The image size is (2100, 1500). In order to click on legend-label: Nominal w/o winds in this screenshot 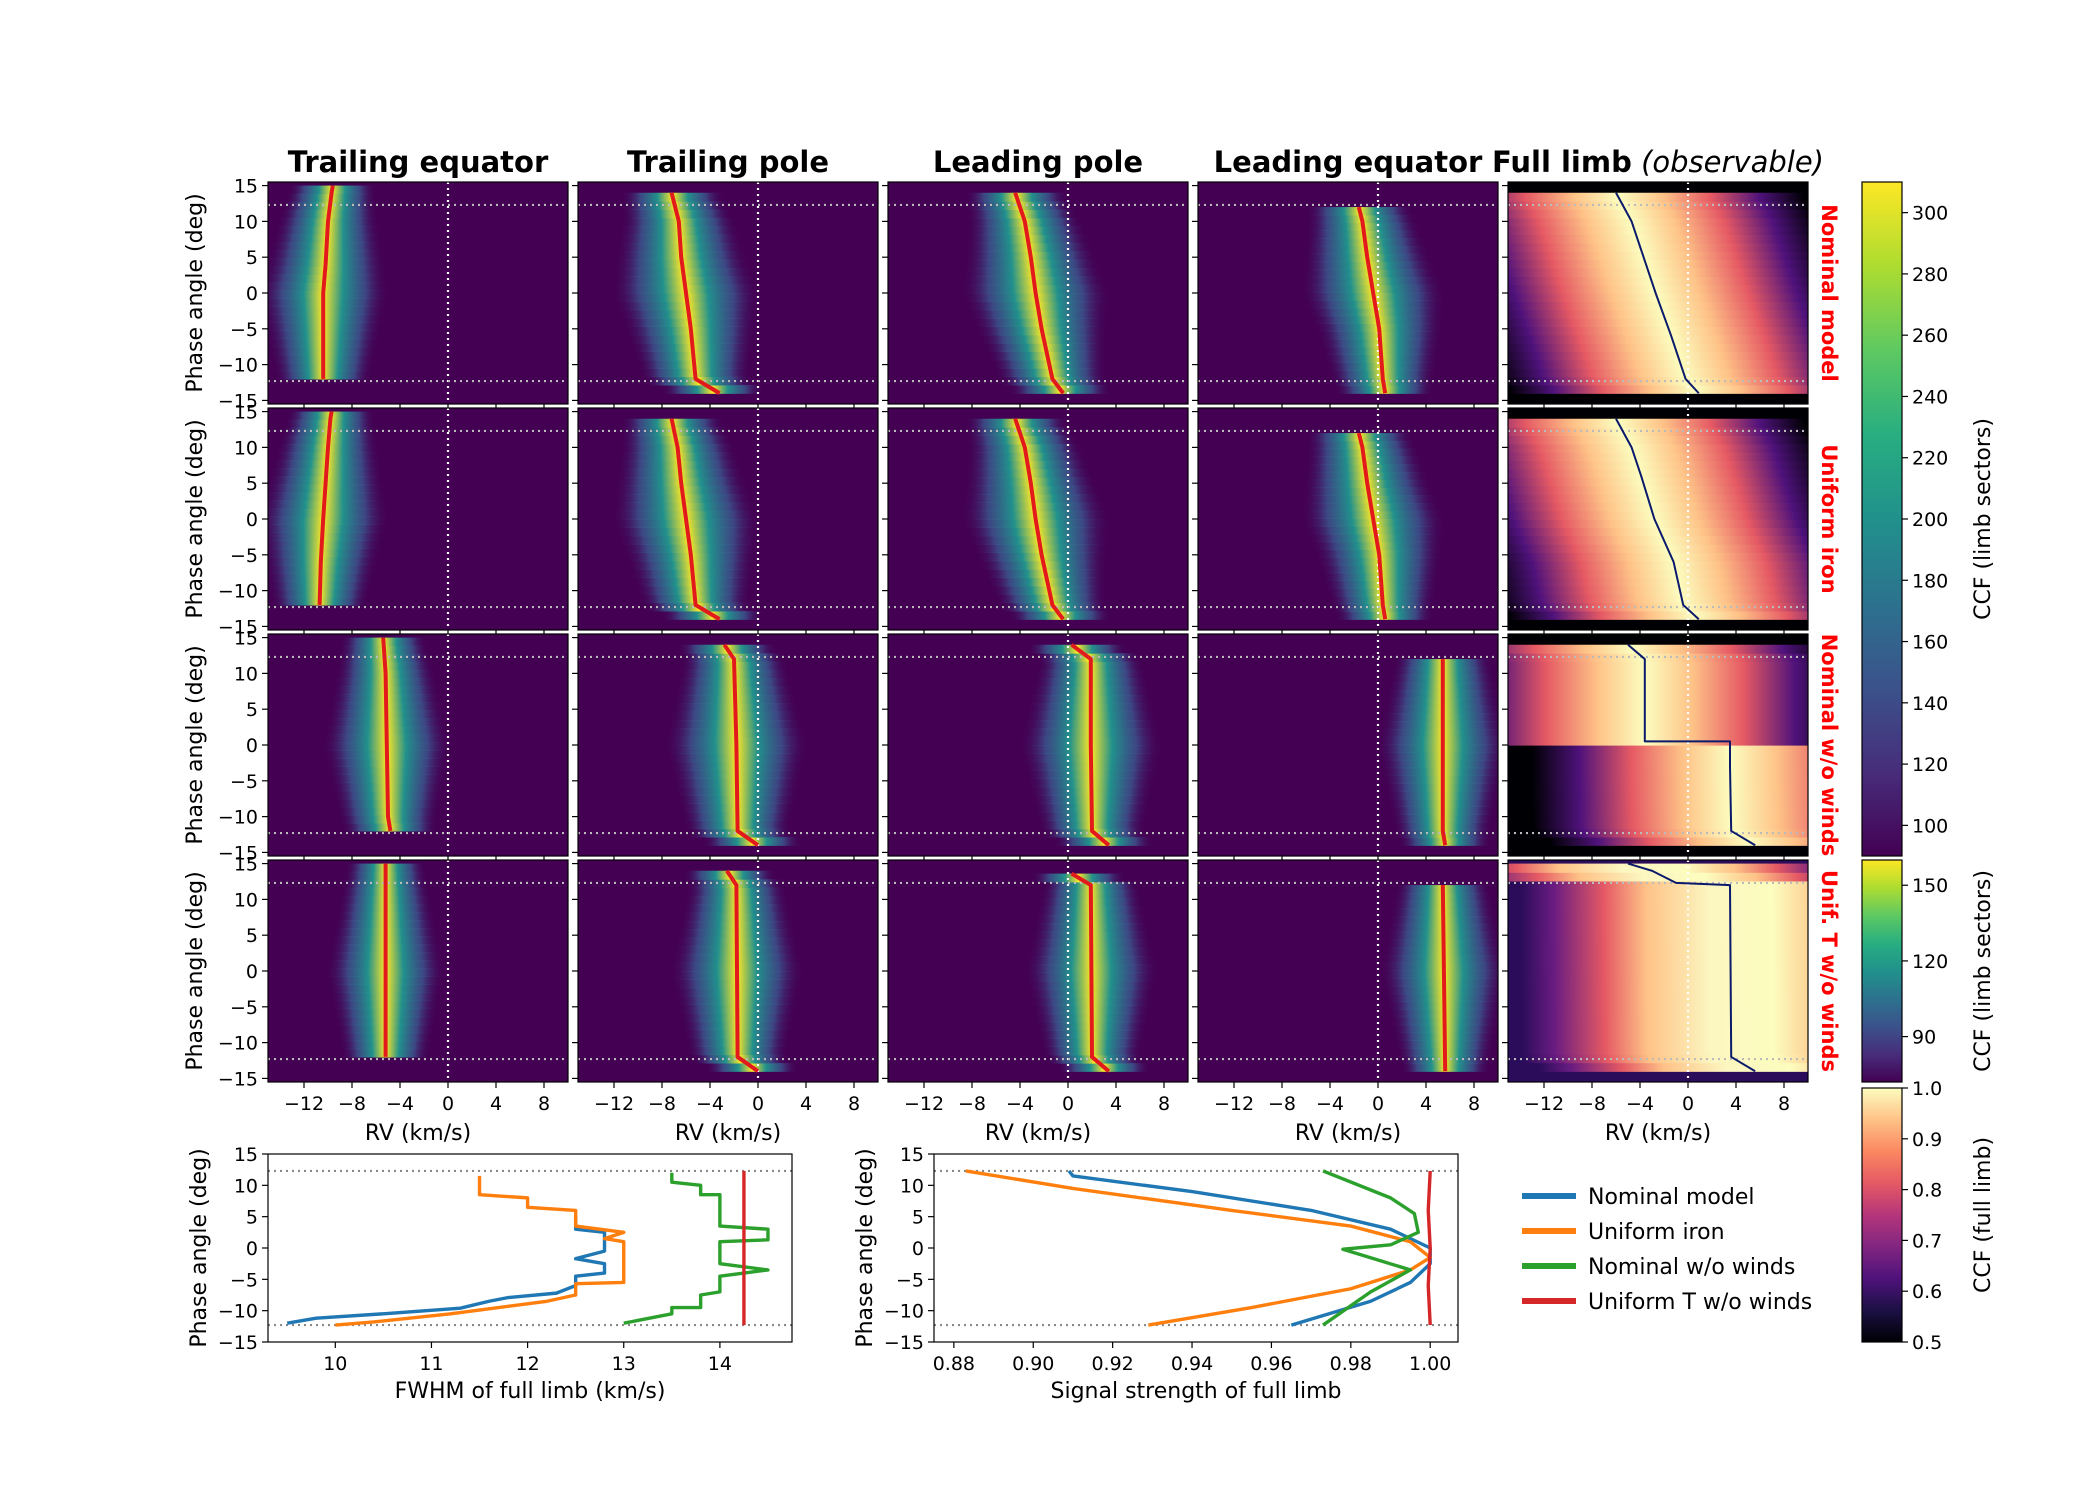, I will do `click(1691, 1267)`.